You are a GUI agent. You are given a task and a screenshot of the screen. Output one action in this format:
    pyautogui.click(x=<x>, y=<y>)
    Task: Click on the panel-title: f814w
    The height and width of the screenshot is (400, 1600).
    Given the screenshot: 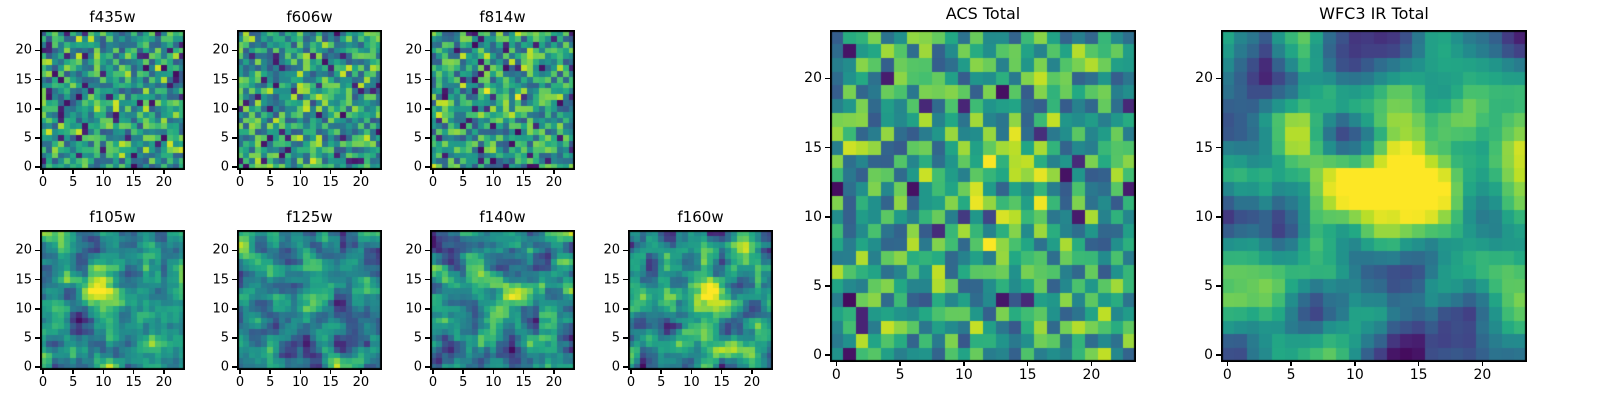 What is the action you would take?
    pyautogui.click(x=502, y=17)
    